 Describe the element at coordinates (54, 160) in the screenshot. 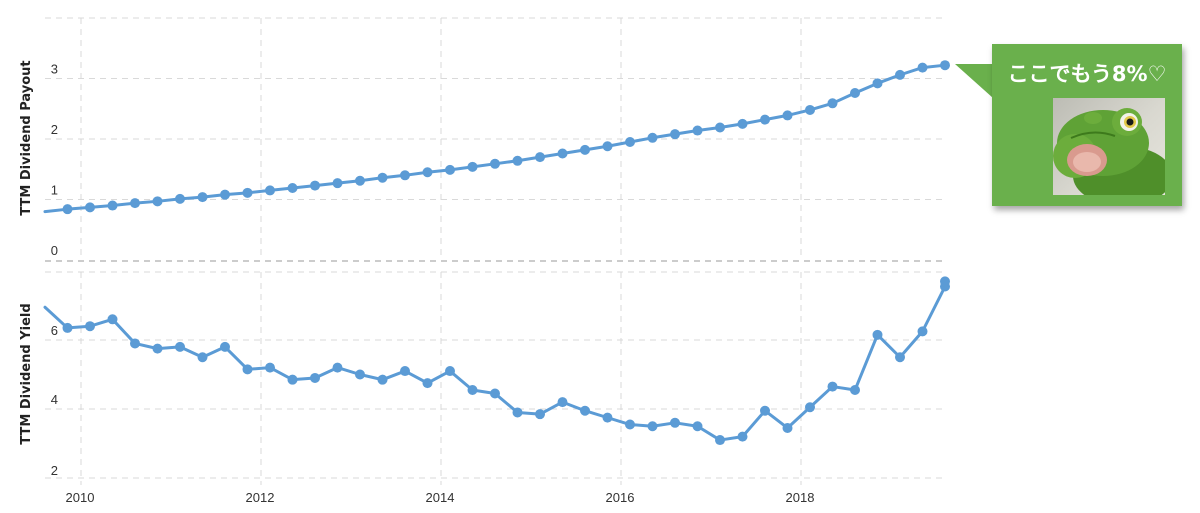

I see `payout-axis-ticks: 0 1 2 3` at that location.